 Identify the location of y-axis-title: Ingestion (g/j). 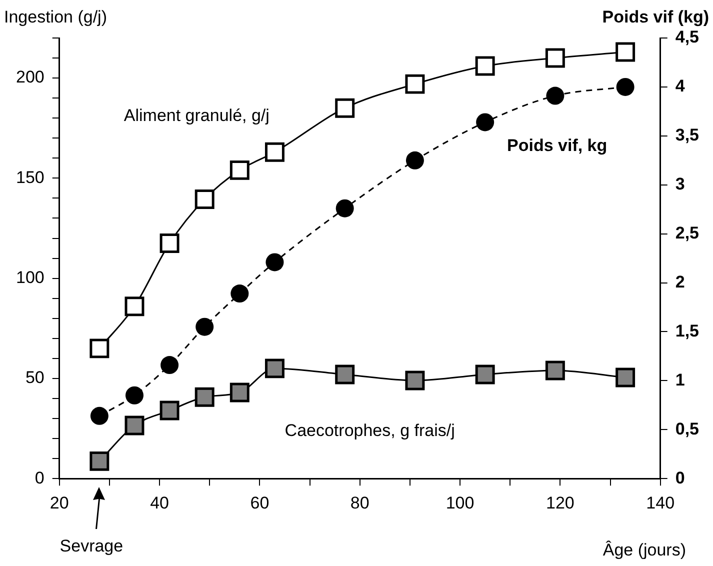
(55, 17).